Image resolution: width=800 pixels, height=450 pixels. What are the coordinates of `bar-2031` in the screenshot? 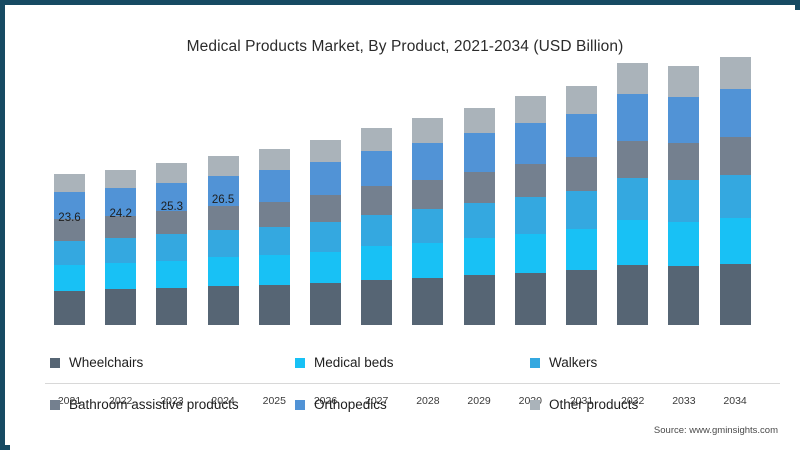 It's located at (581, 205).